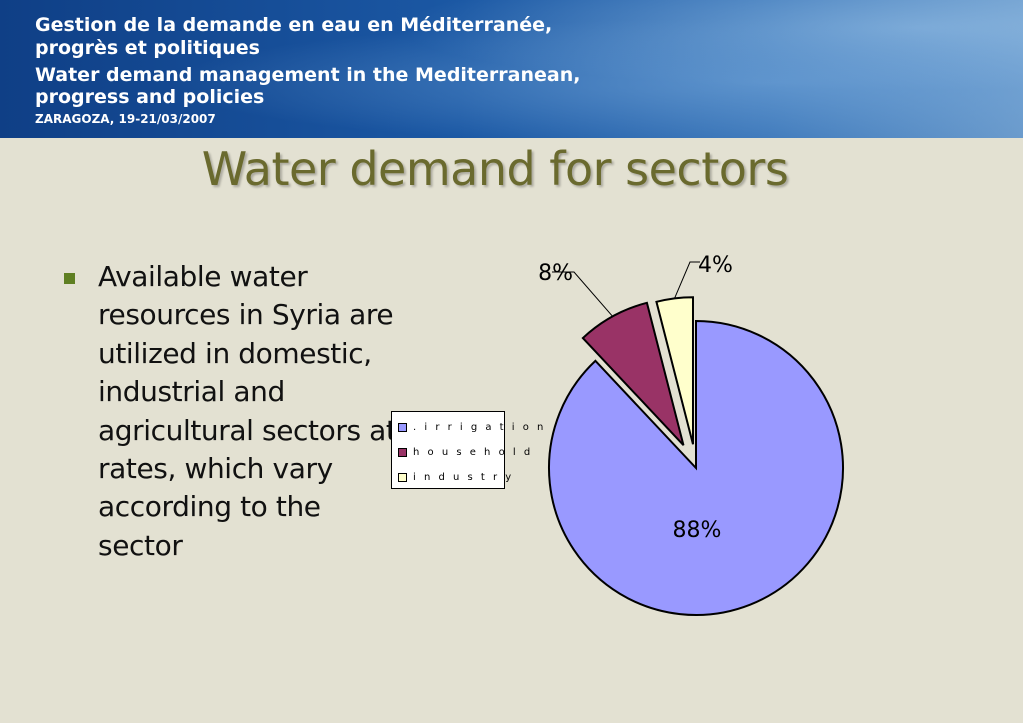 The image size is (1023, 723). What do you see at coordinates (674, 370) in the screenshot?
I see `pie-slice-industry` at bounding box center [674, 370].